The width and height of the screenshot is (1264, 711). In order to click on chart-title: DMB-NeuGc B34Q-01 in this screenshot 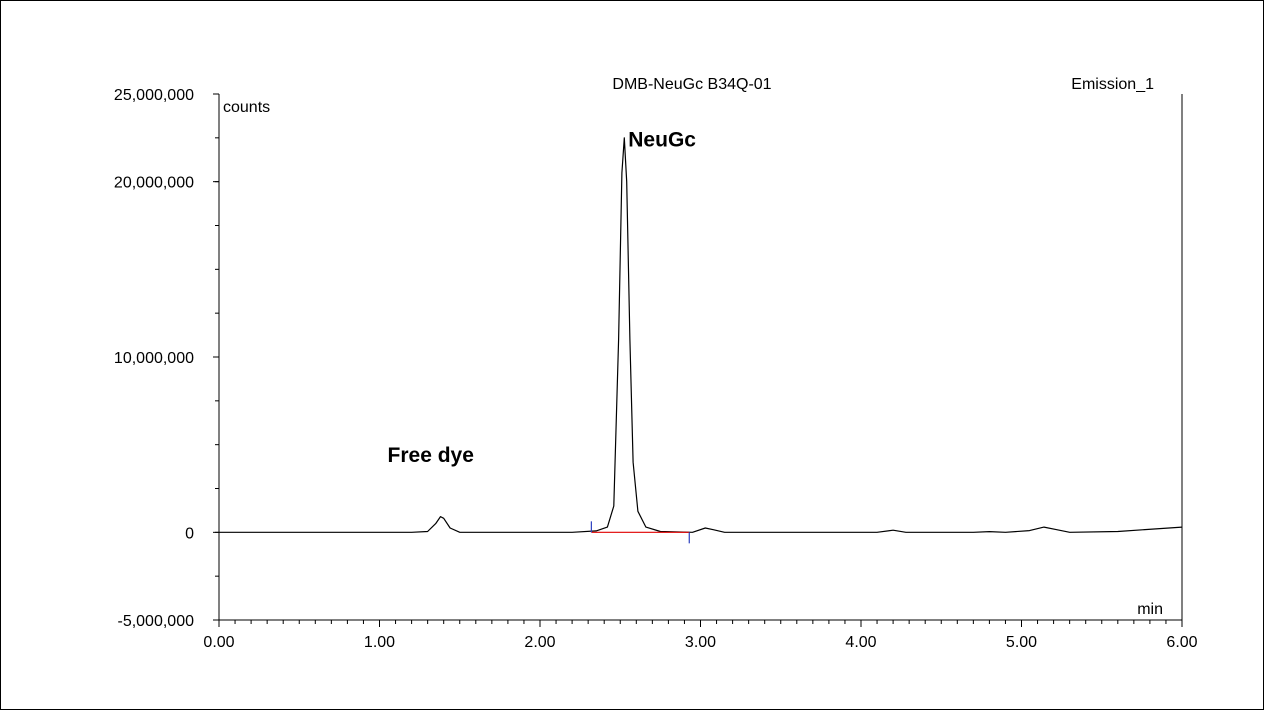, I will do `click(691, 84)`.